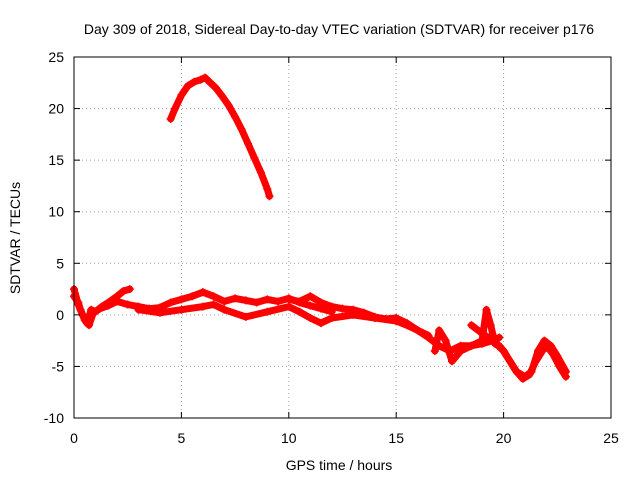 The height and width of the screenshot is (480, 640). Describe the element at coordinates (611, 438) in the screenshot. I see `x-tick-label: 25` at that location.